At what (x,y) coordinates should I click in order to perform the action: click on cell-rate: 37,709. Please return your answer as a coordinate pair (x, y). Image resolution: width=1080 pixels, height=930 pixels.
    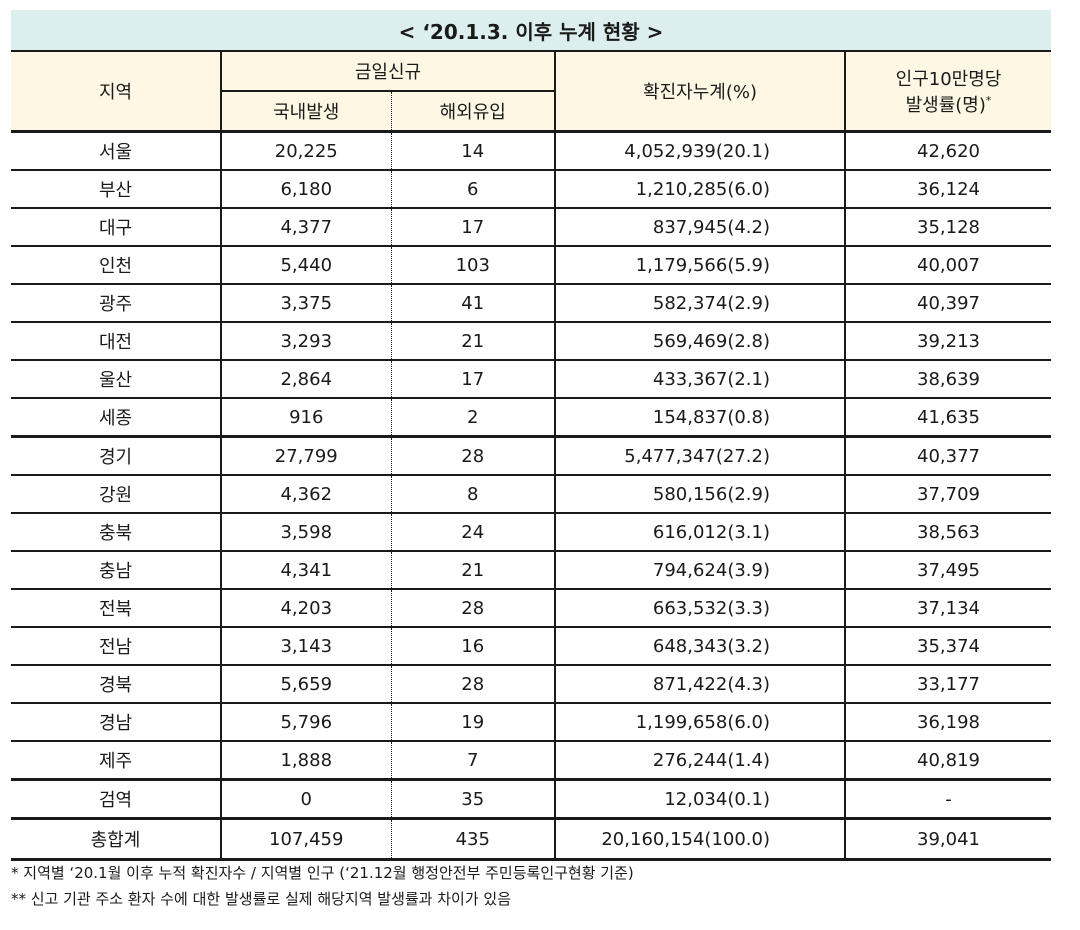
    Looking at the image, I should click on (947, 494).